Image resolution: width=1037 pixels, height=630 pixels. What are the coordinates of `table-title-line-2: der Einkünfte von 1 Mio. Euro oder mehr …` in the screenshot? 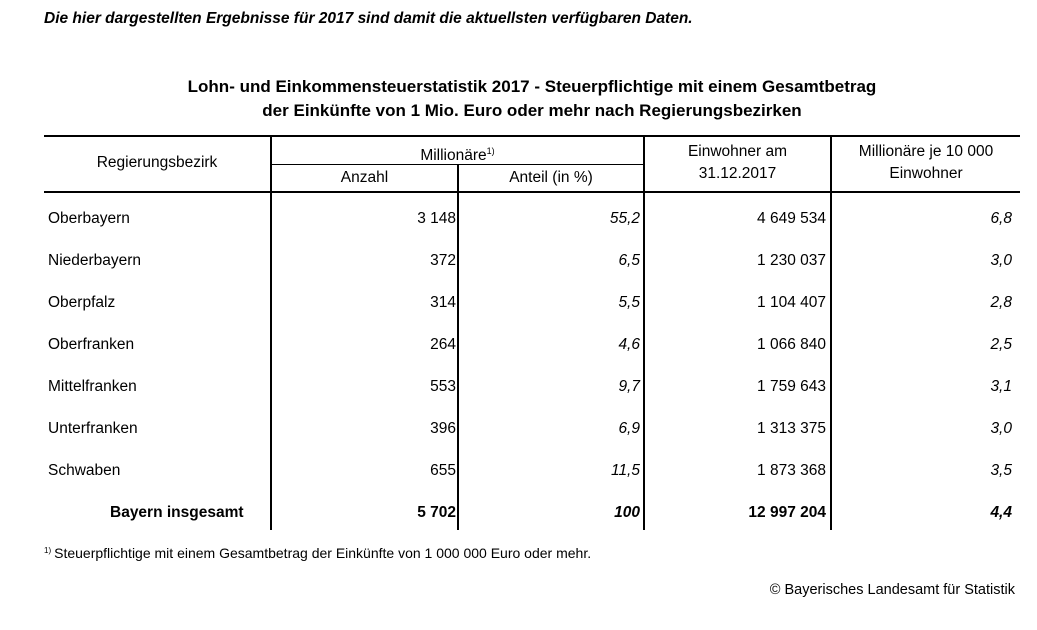 It's located at (532, 110).